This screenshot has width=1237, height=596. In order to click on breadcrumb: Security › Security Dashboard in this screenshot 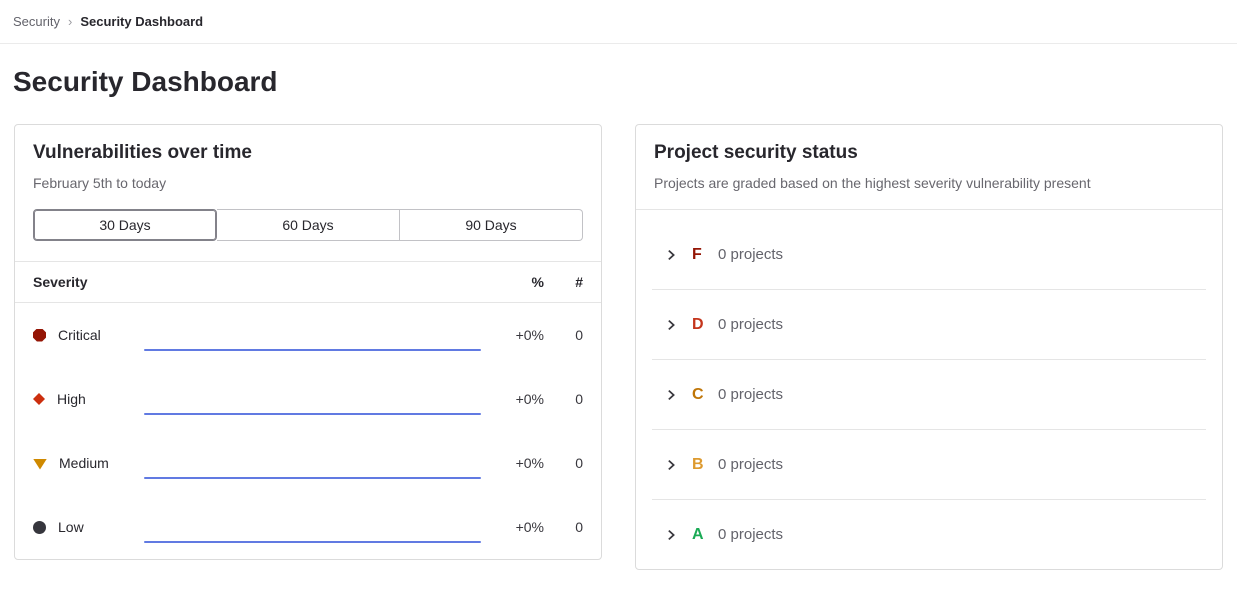, I will do `click(618, 22)`.